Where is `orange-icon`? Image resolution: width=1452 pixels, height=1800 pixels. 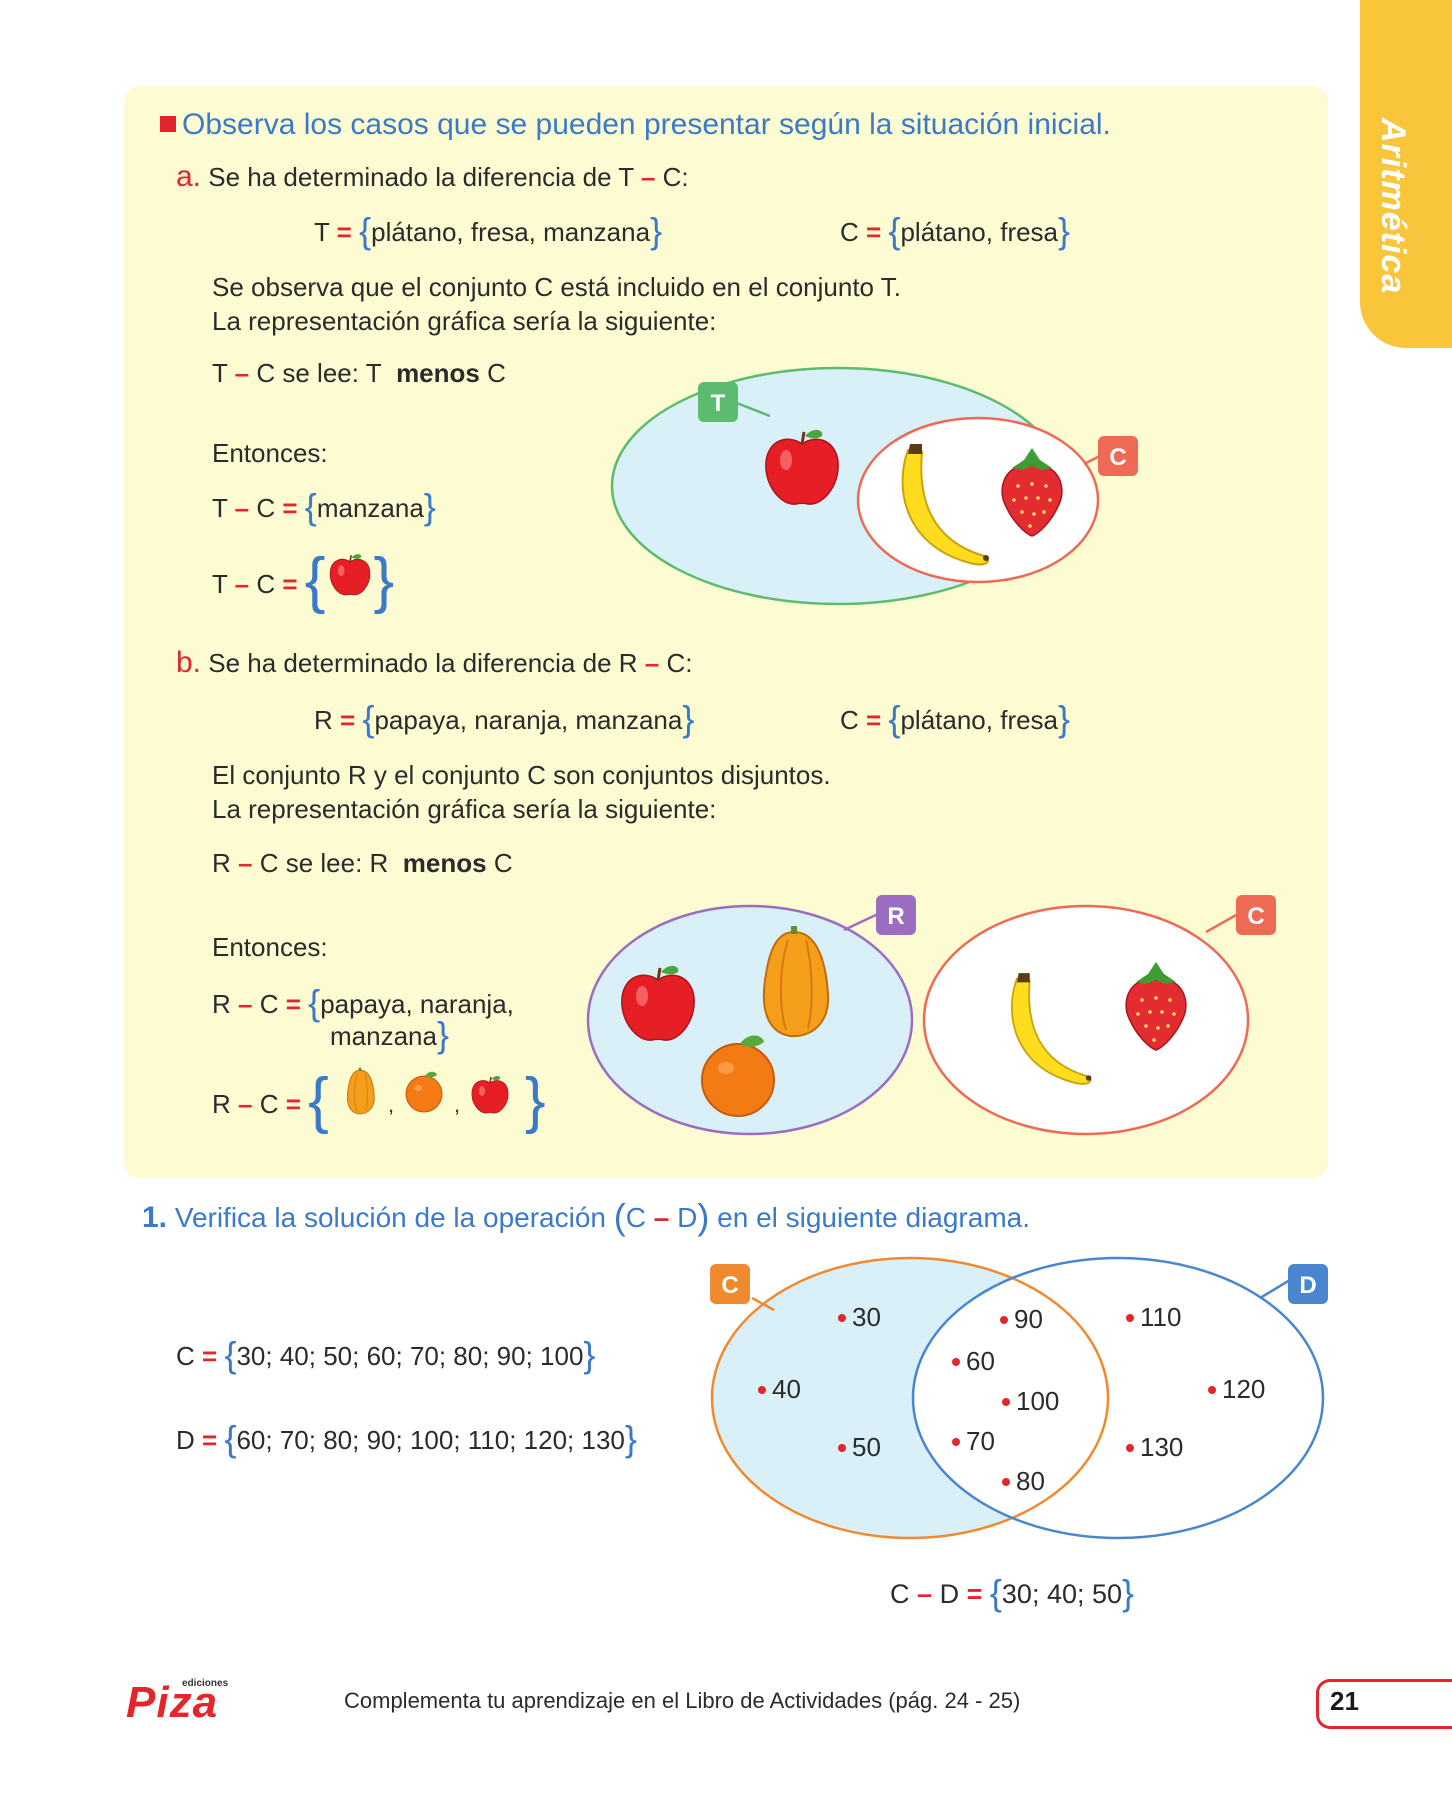 orange-icon is located at coordinates (424, 1092).